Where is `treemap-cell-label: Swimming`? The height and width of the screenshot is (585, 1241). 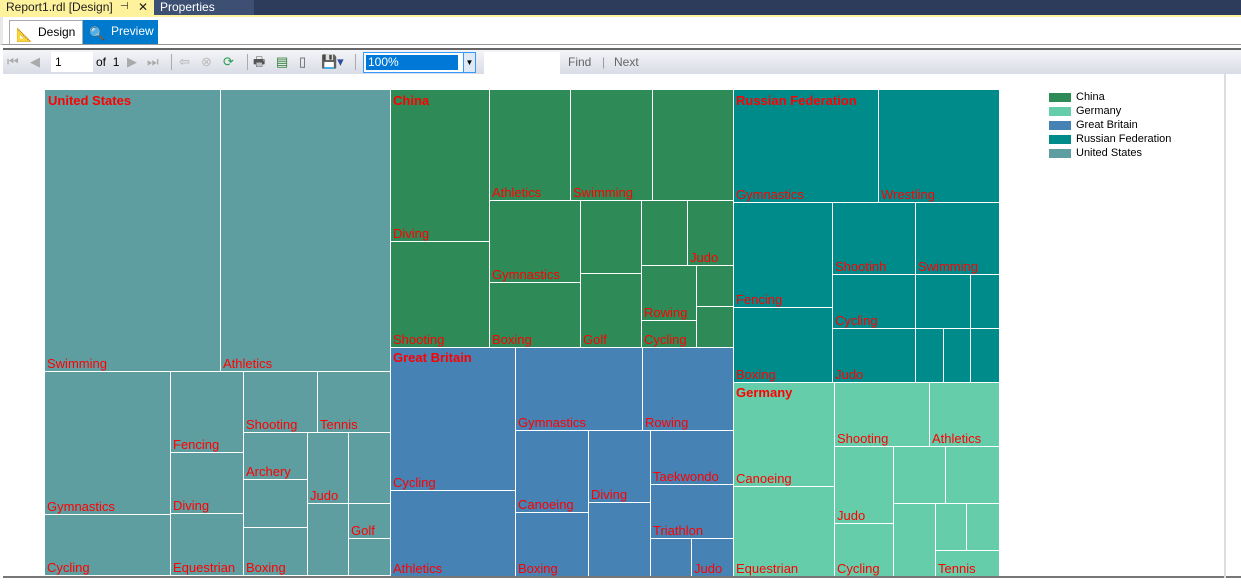 treemap-cell-label: Swimming is located at coordinates (948, 266).